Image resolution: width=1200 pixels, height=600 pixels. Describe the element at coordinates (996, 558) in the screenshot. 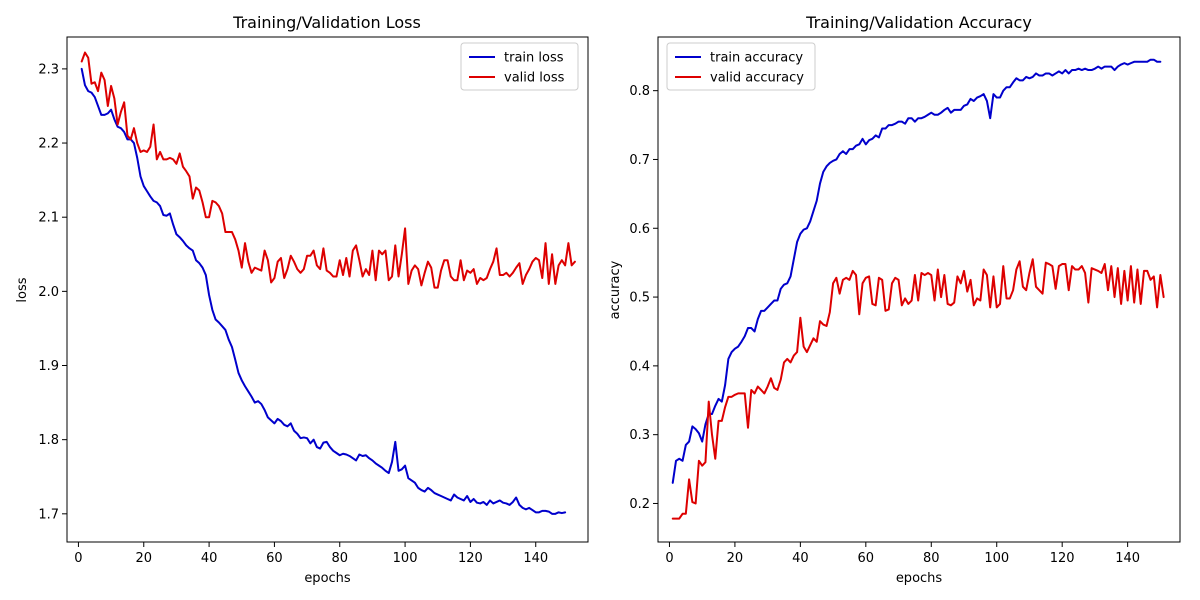

I see `accuracy-chart-xtick-label: 100` at that location.